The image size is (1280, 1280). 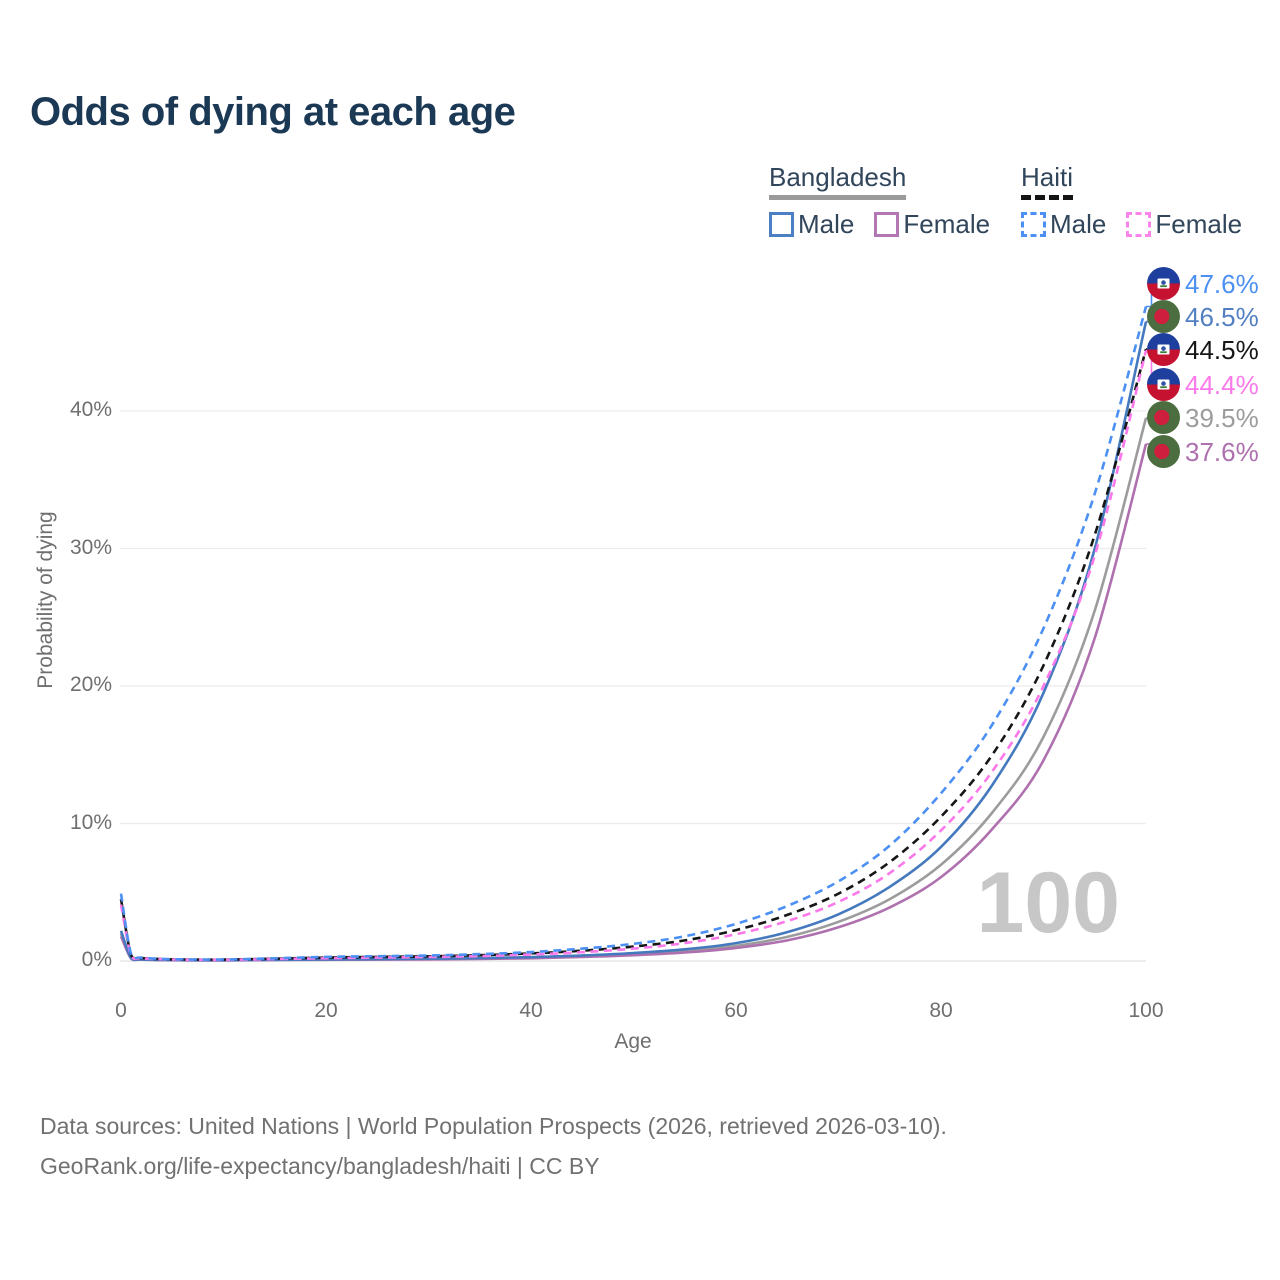 What do you see at coordinates (1048, 903) in the screenshot?
I see `age-counter-watermark: 100` at bounding box center [1048, 903].